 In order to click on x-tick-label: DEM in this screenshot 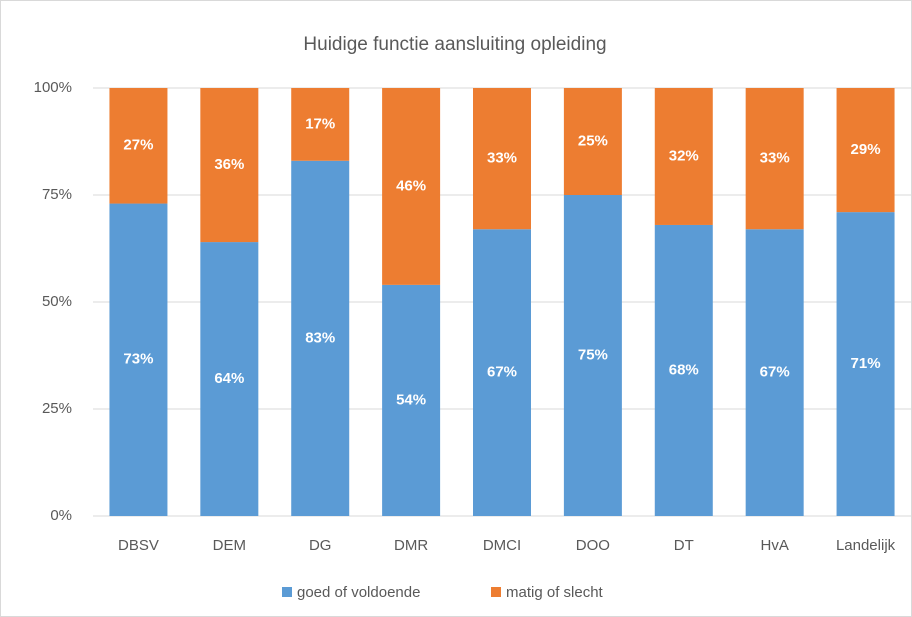, I will do `click(229, 545)`.